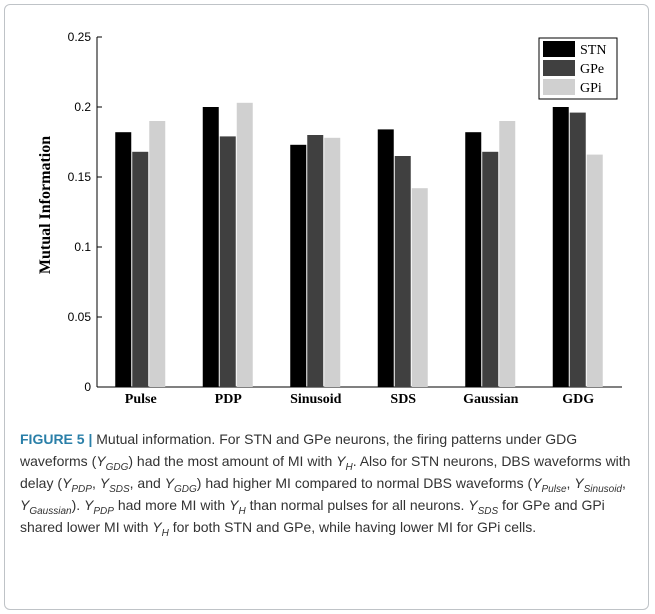 The image size is (655, 614). Describe the element at coordinates (359, 394) in the screenshot. I see `x-axis: Pulse PDP Sinusoid SDS Gaussian GDG` at that location.